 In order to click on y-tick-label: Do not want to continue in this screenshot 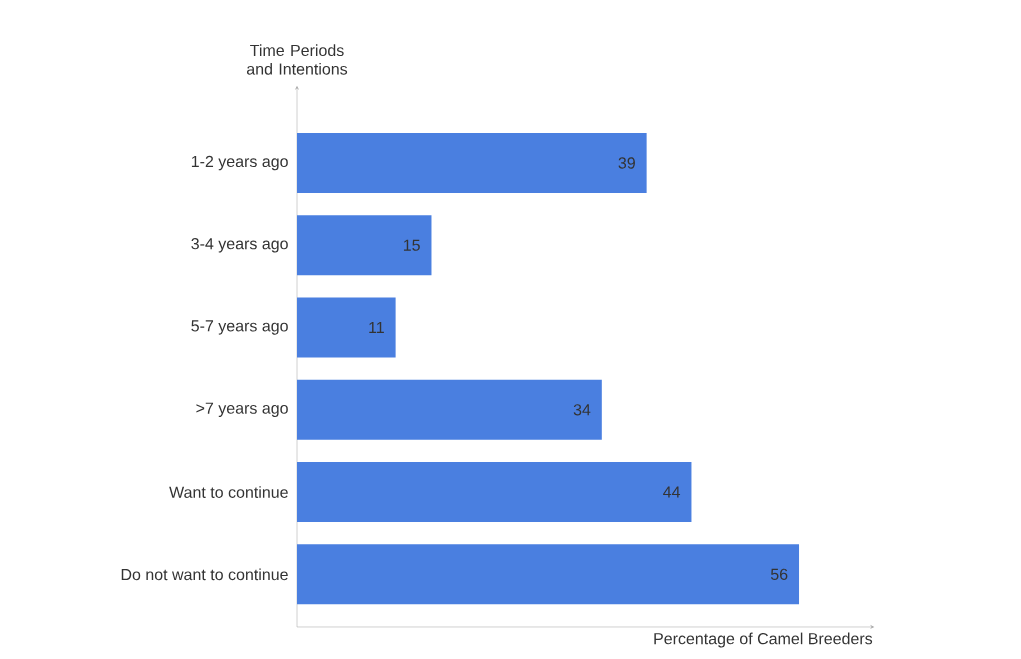, I will do `click(204, 574)`.